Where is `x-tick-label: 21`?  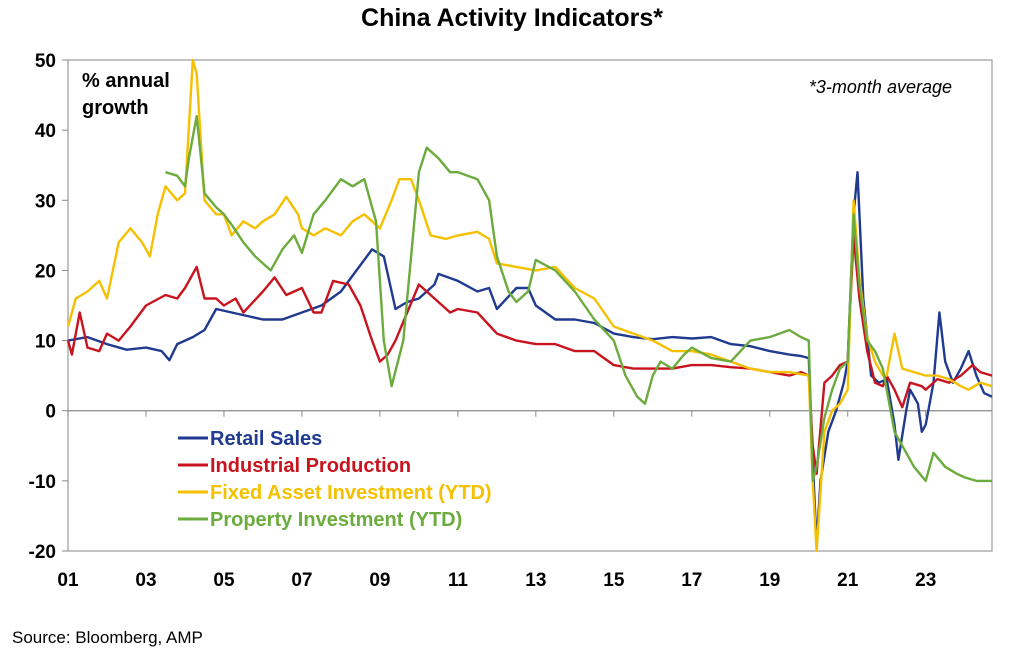 x-tick-label: 21 is located at coordinates (848, 580).